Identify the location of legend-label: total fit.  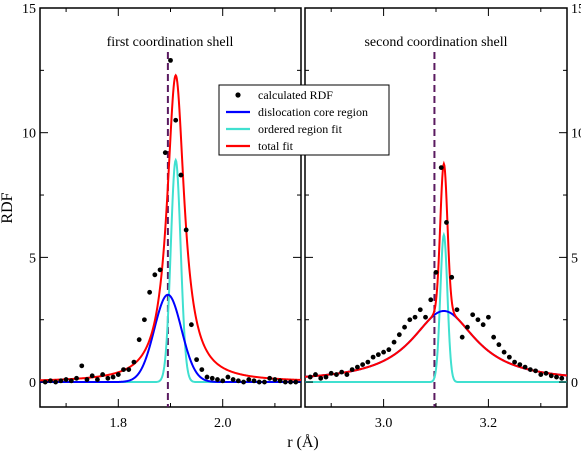
(276, 146).